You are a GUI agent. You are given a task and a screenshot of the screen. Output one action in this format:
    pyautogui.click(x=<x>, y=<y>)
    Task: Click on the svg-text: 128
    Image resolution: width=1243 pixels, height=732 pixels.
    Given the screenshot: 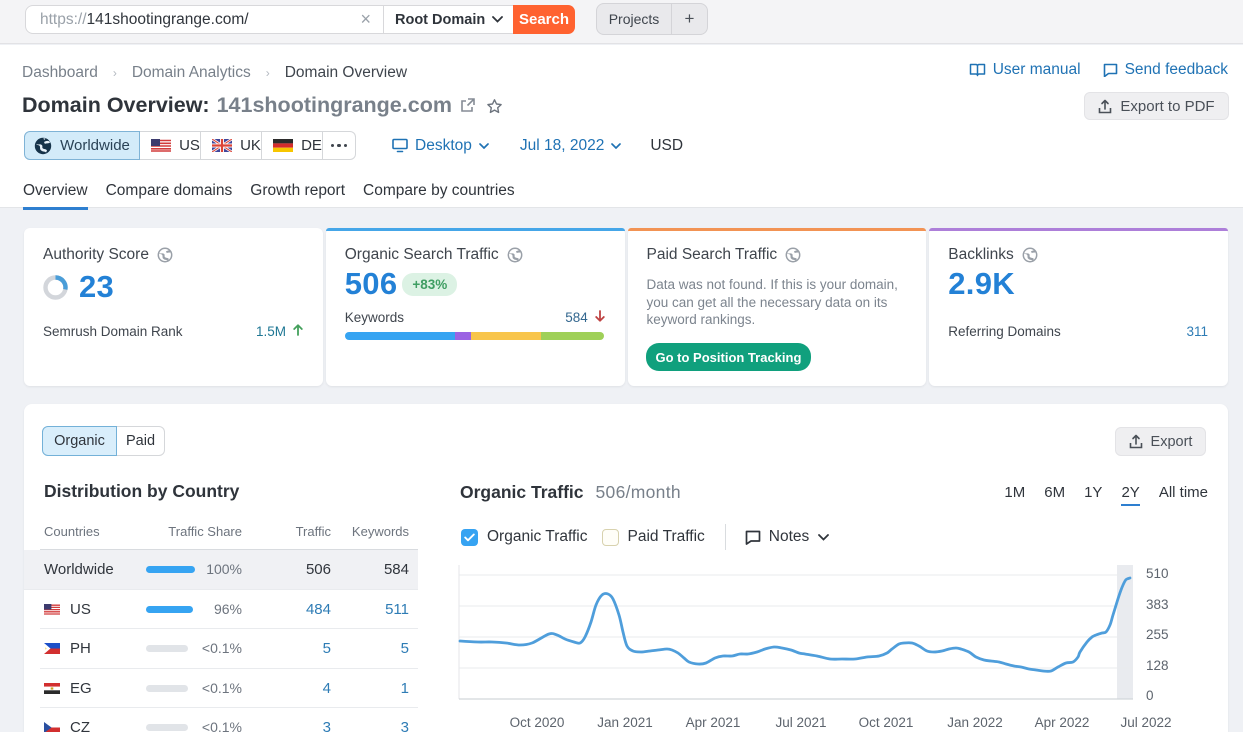 What is the action you would take?
    pyautogui.click(x=1157, y=665)
    